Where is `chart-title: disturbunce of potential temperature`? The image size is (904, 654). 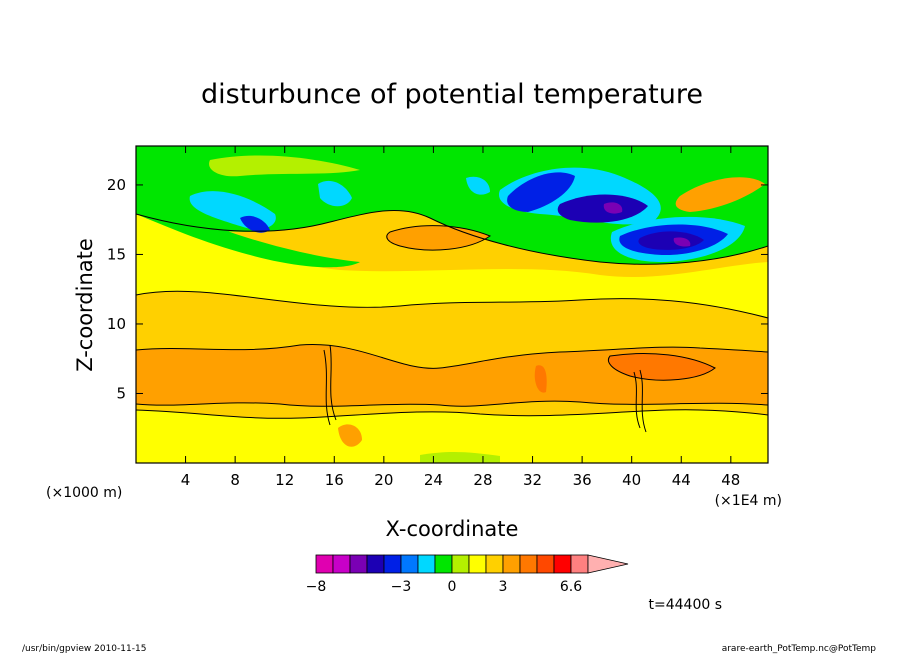
chart-title: disturbunce of potential temperature is located at coordinates (452, 94).